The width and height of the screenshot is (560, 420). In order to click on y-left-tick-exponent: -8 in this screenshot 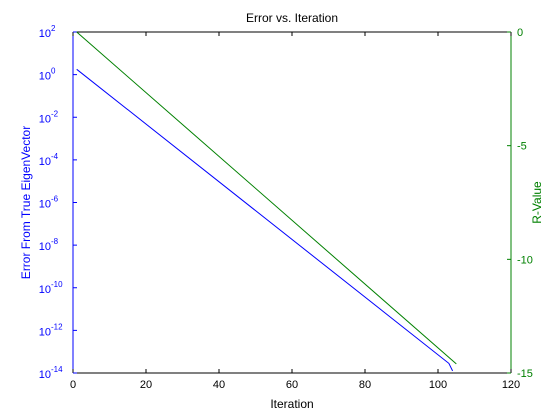, I will do `click(55, 241)`.